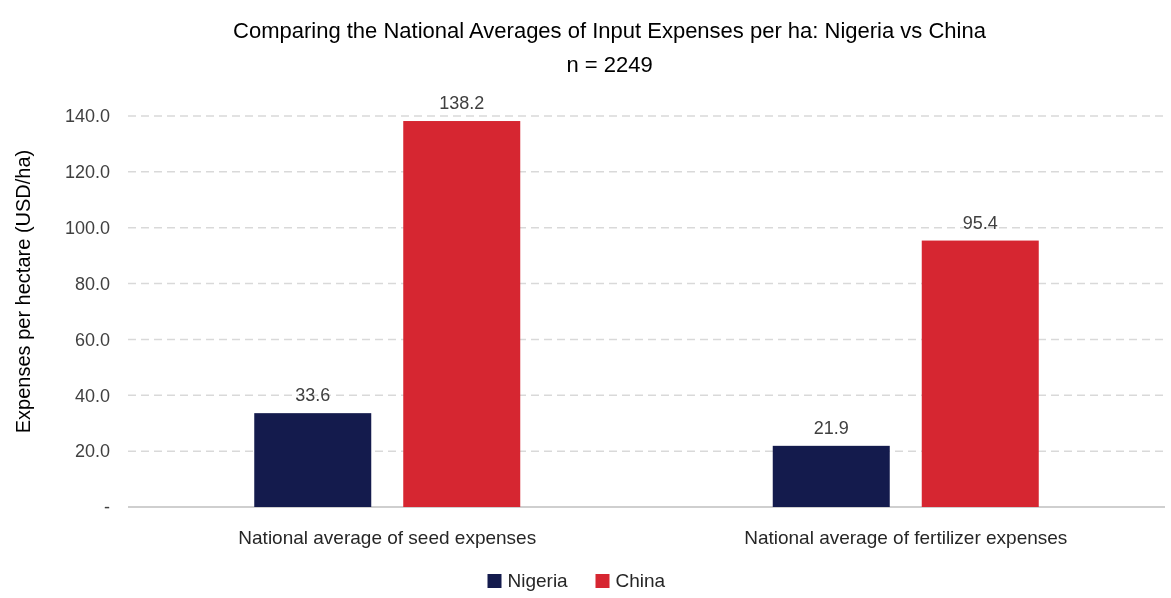  Describe the element at coordinates (92, 339) in the screenshot. I see `y-tick-label: 60.0` at that location.